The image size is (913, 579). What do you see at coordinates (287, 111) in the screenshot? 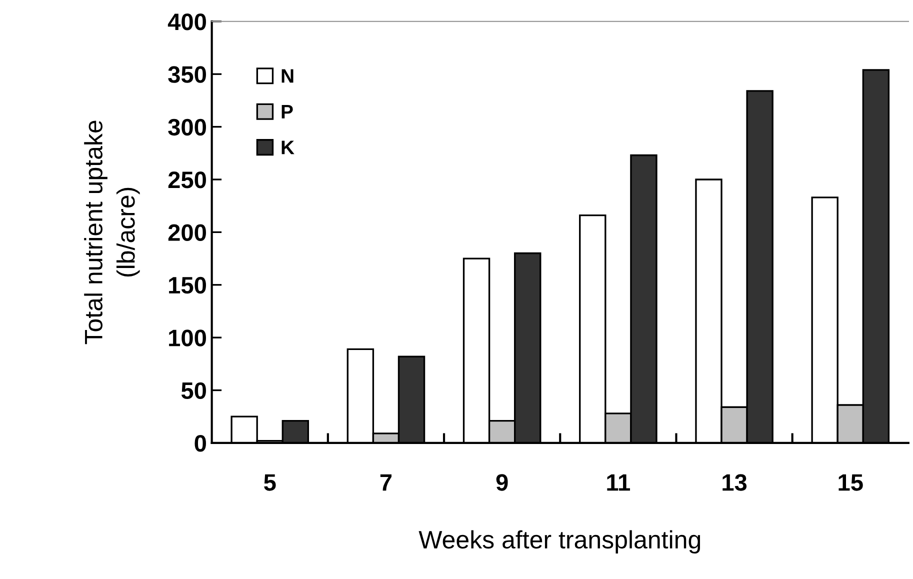
I see `legend-label: P` at bounding box center [287, 111].